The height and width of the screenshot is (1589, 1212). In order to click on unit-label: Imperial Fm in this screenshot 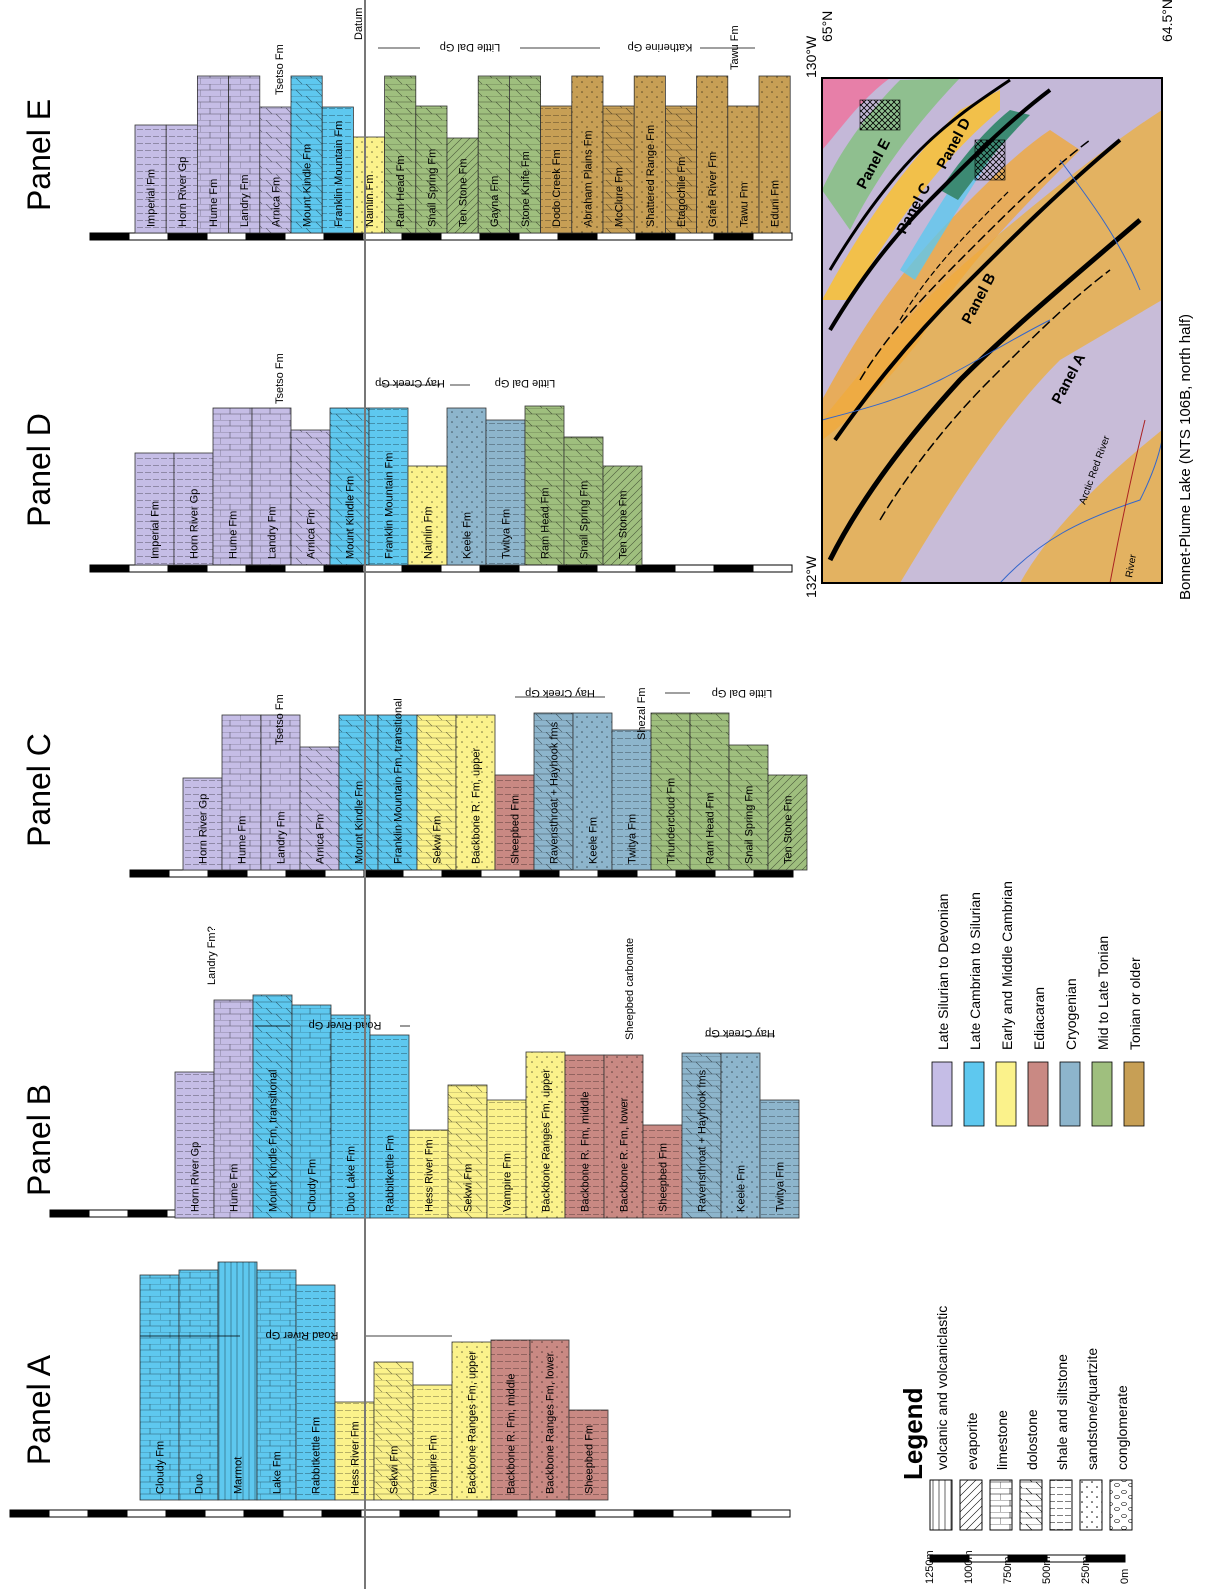, I will do `click(156, 530)`.